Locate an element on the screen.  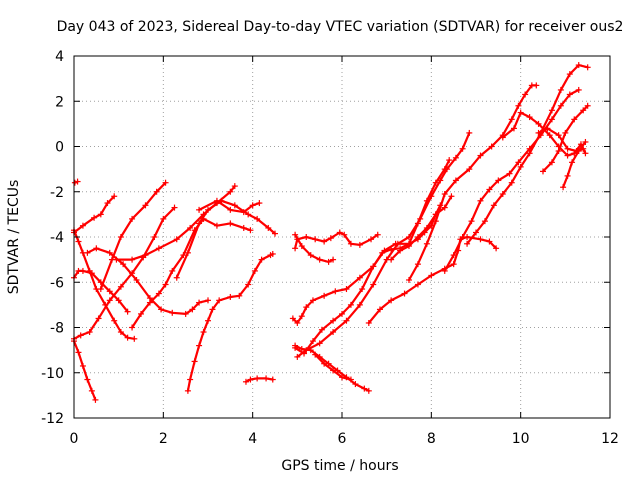
y-tick-label: -12 is located at coordinates (52, 419).